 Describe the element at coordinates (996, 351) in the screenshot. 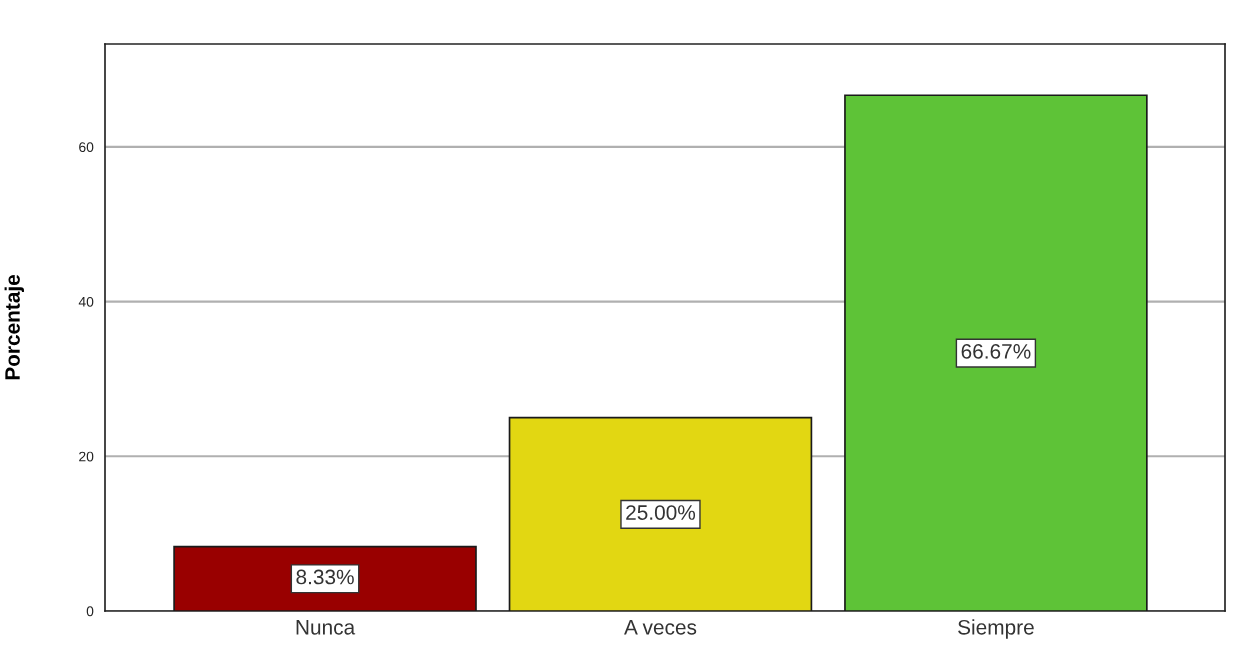

I see `data-label: 66.67%` at that location.